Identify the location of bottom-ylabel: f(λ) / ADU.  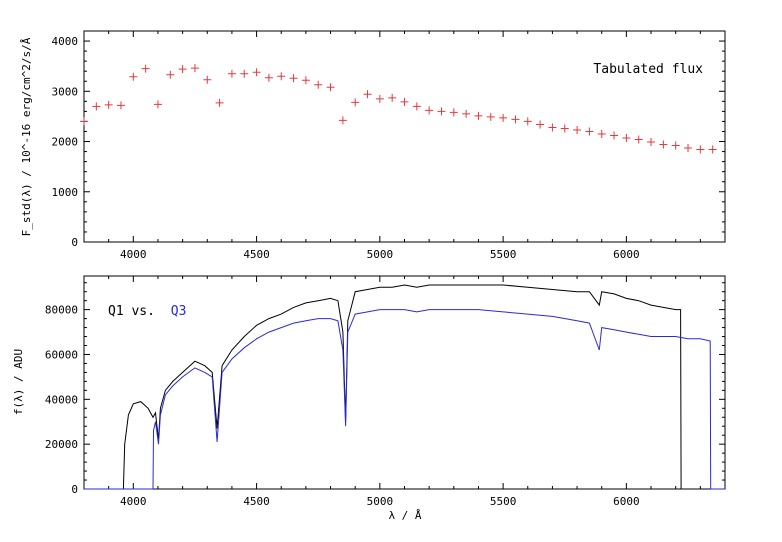
(18, 382).